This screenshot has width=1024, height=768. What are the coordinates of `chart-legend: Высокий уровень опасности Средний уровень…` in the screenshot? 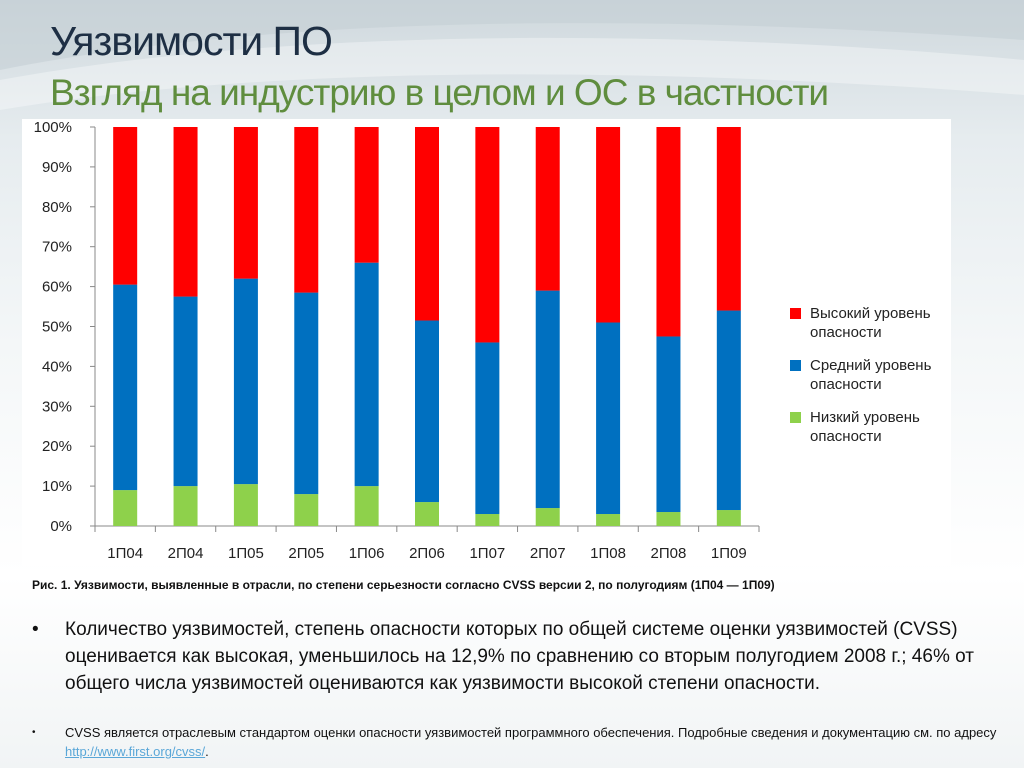 It's located at (875, 382).